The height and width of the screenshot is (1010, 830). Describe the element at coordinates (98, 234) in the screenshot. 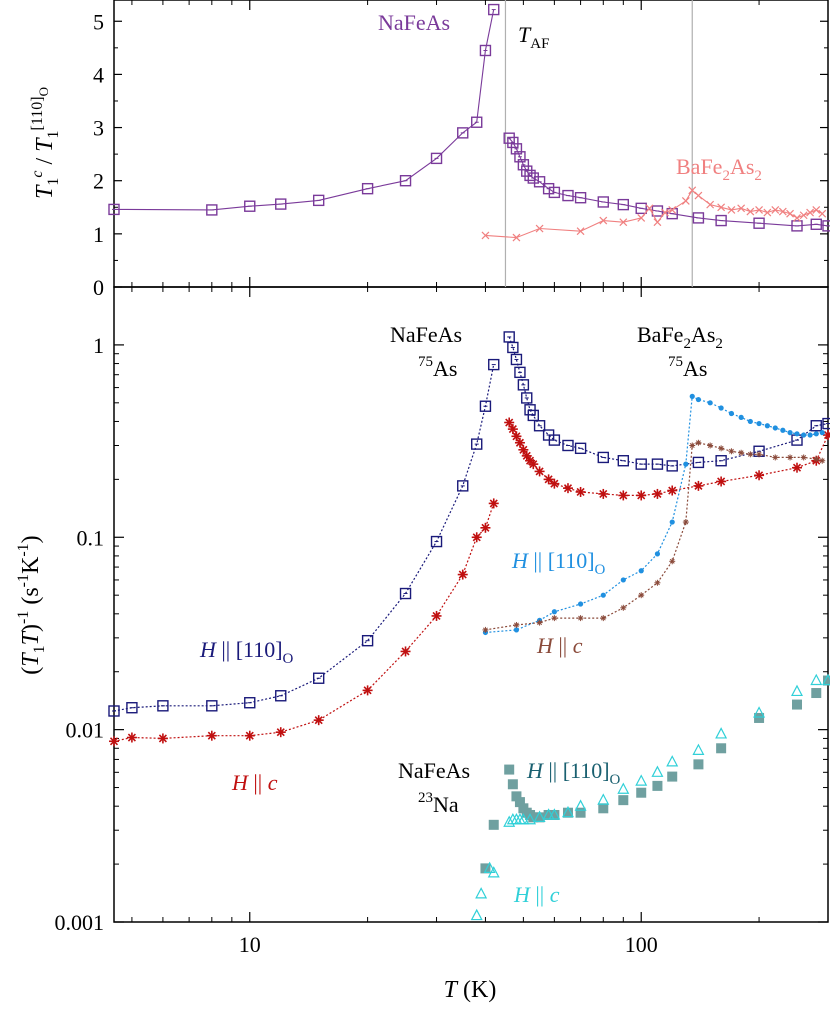

I see `top-y-tick-label: 1` at that location.